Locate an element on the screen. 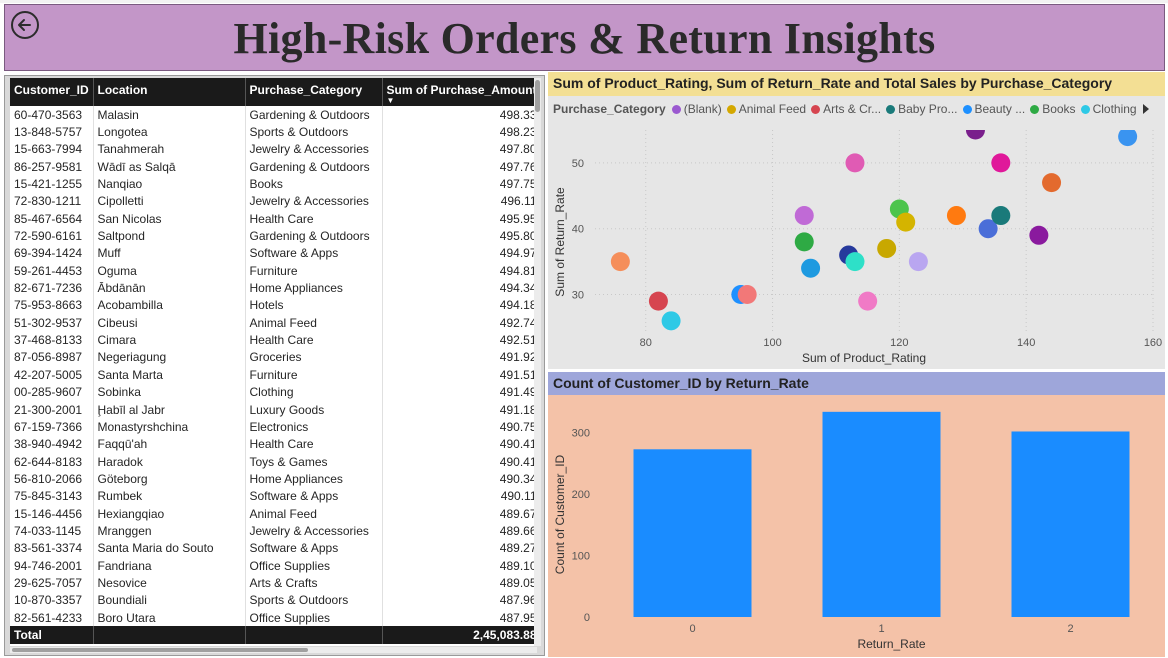 Image resolution: width=1168 pixels, height=658 pixels. column-header-purchase-category: Purchase_Category is located at coordinates (314, 92).